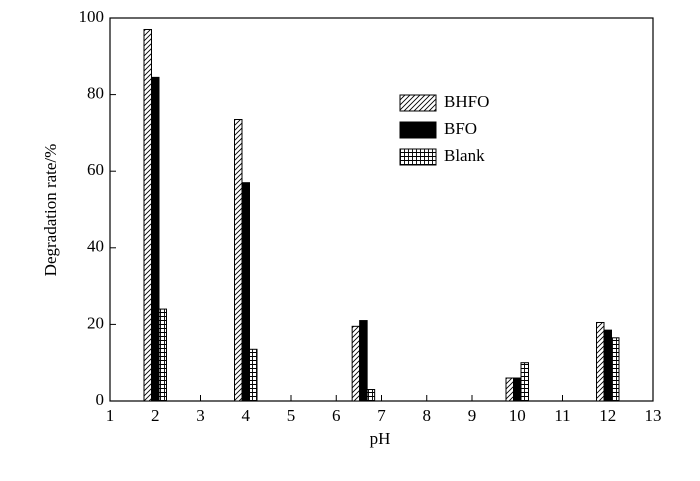  What do you see at coordinates (95, 246) in the screenshot?
I see `y-tick-label: 40` at bounding box center [95, 246].